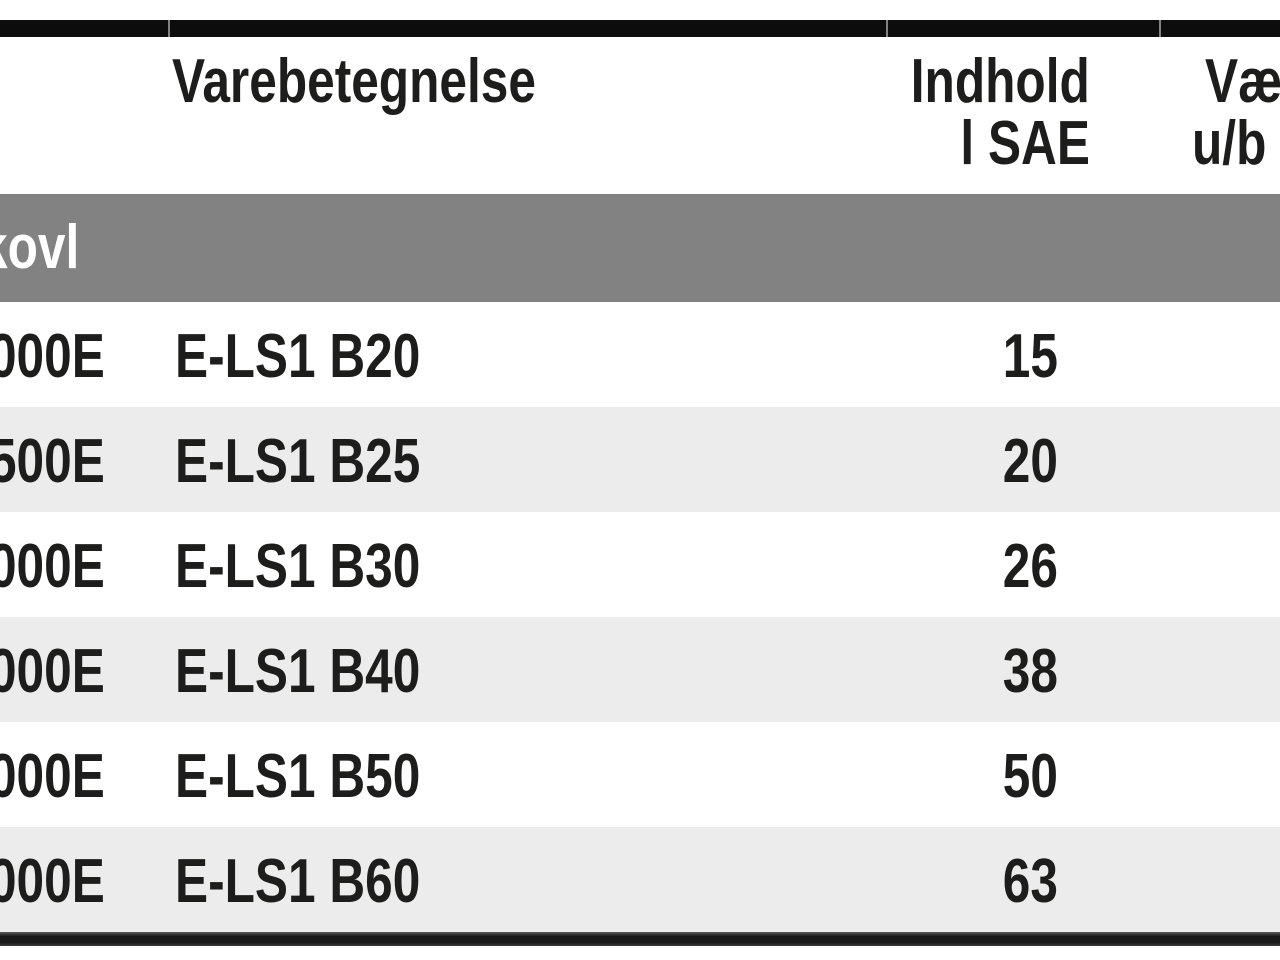  What do you see at coordinates (298, 881) in the screenshot?
I see `designation-text: E-LS1 B60` at bounding box center [298, 881].